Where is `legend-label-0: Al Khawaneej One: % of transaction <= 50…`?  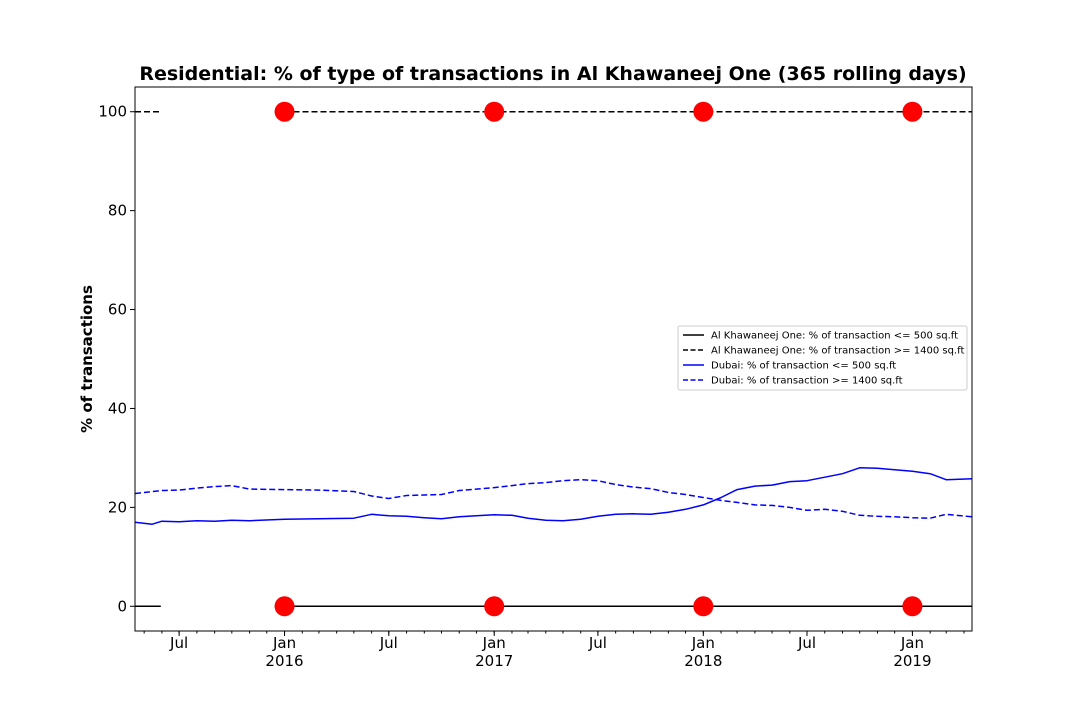
legend-label-0: Al Khawaneej One: % of transaction <= 50… is located at coordinates (834, 336).